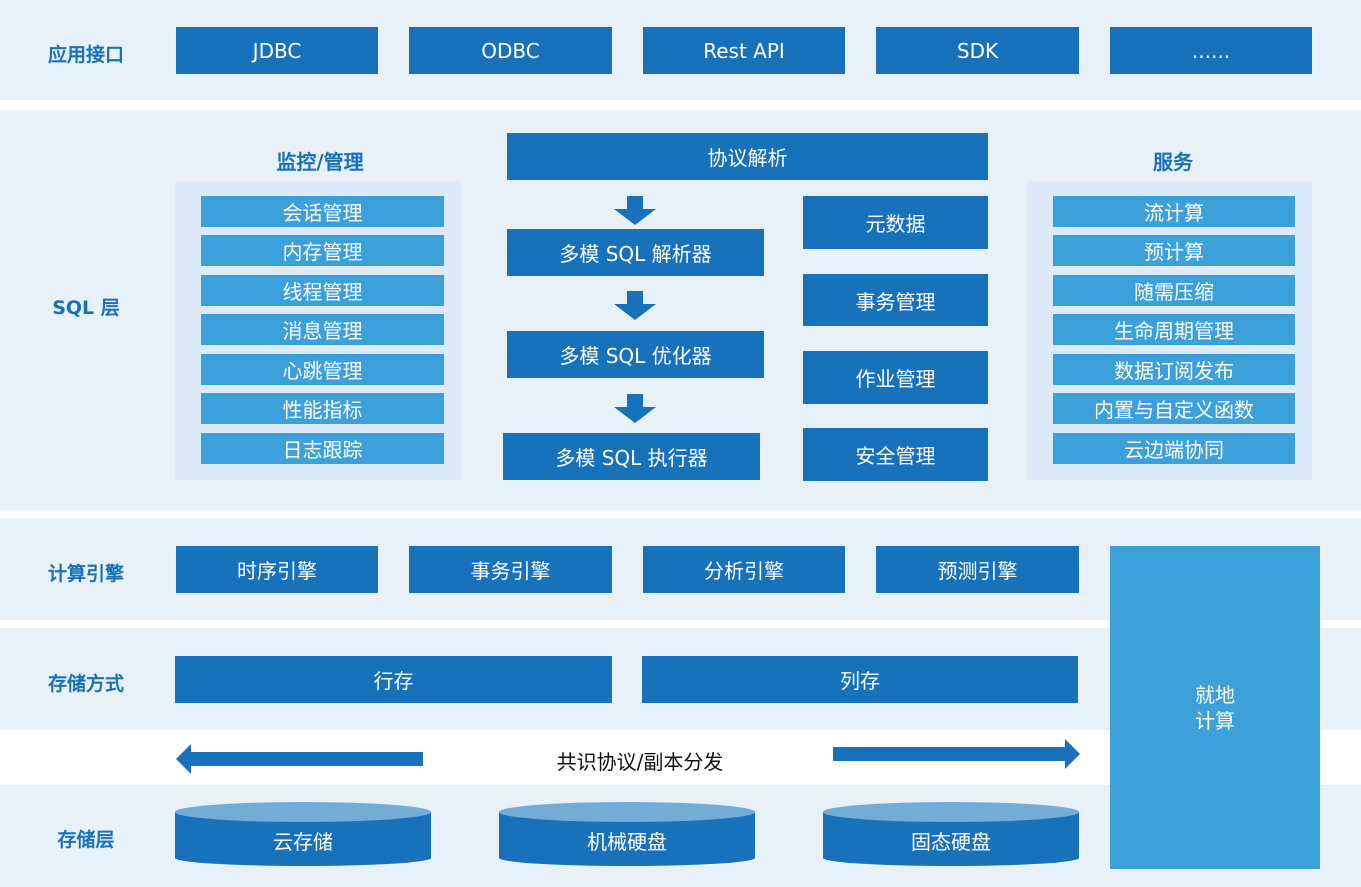  I want to click on monitor-title: 监控/管理, so click(320, 162).